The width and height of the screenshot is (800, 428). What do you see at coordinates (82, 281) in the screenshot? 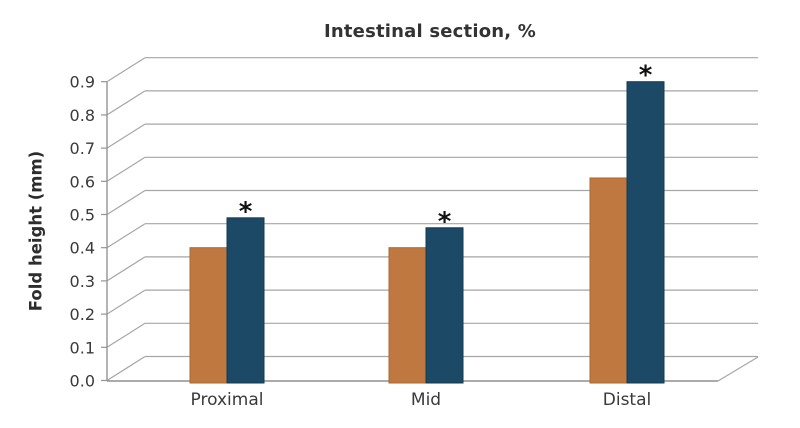
I see `y-tick-label: 0.3` at bounding box center [82, 281].